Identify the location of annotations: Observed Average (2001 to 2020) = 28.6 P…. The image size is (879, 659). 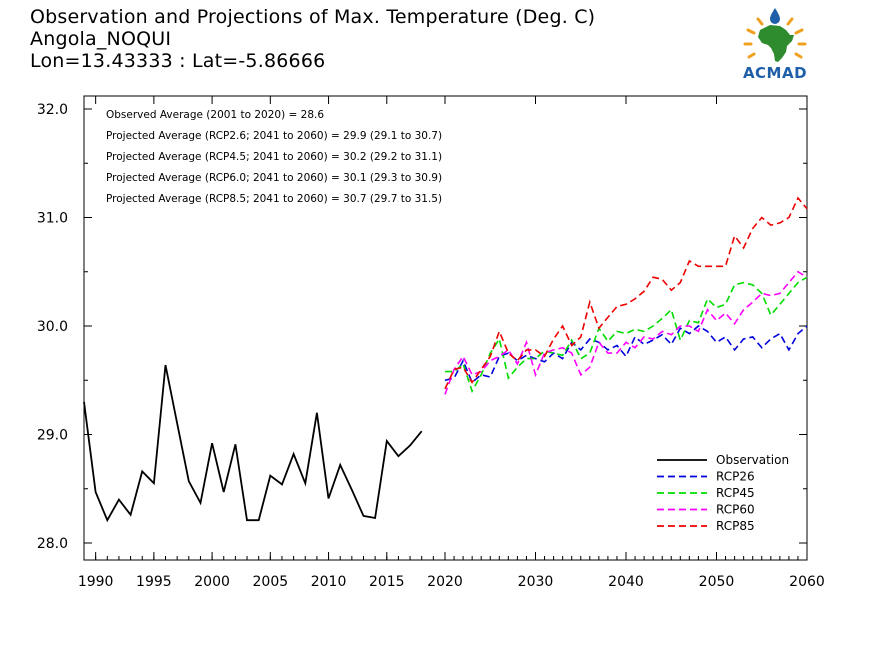
(274, 157).